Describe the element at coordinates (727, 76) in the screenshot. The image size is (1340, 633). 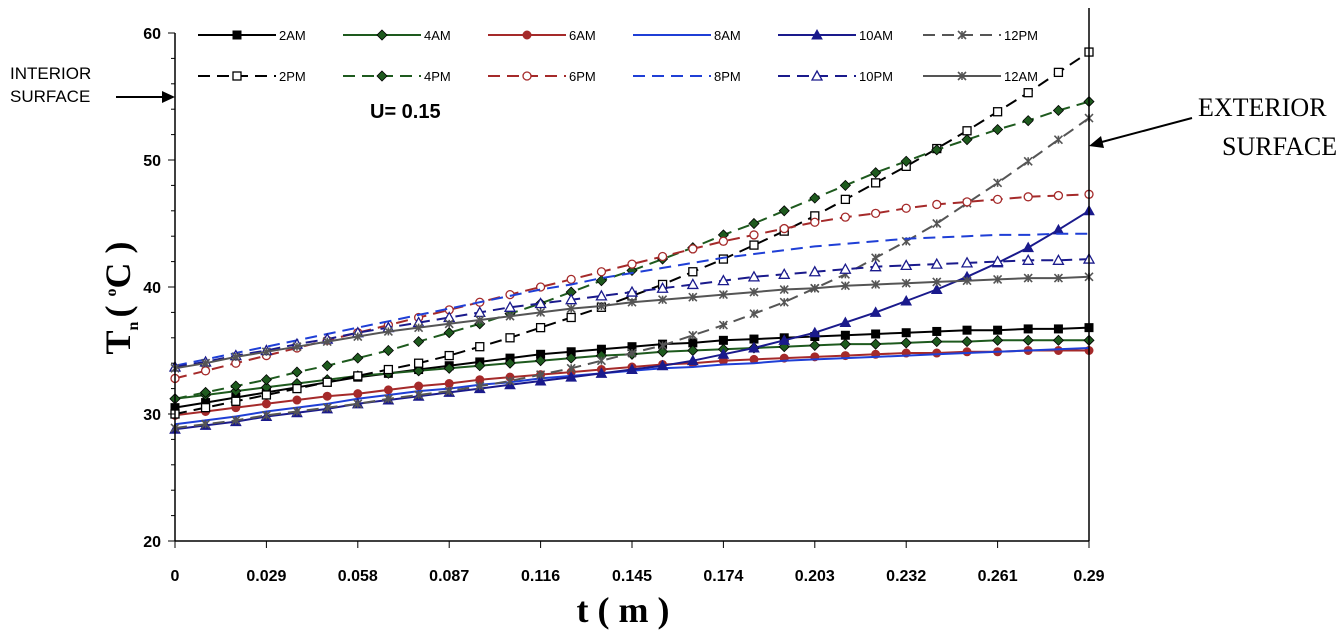
I see `legend-label: 8PM` at that location.